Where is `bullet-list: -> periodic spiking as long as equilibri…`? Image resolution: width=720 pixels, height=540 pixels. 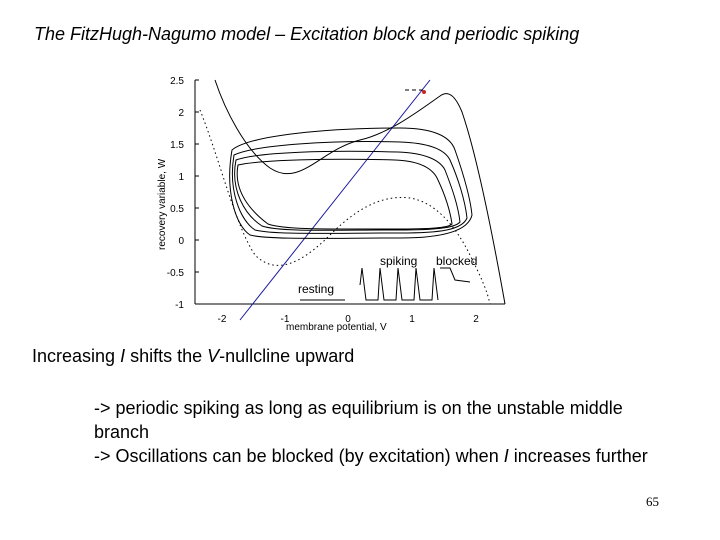
bullet-list: -> periodic spiking as long as equilibri… is located at coordinates (404, 432).